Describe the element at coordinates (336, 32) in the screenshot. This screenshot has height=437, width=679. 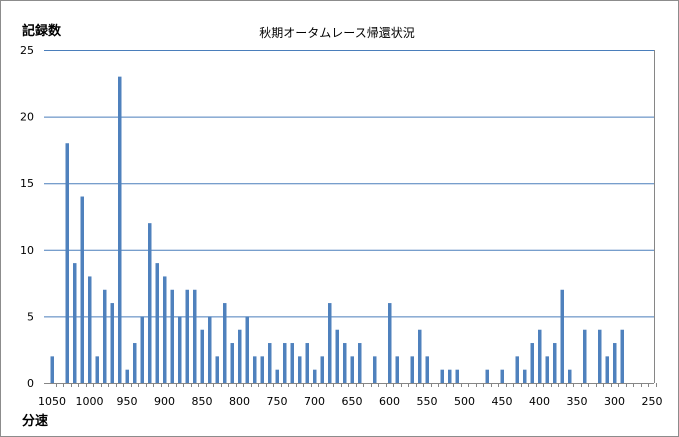
I see `chart-title: 秋期オータムレース帰還状況` at that location.